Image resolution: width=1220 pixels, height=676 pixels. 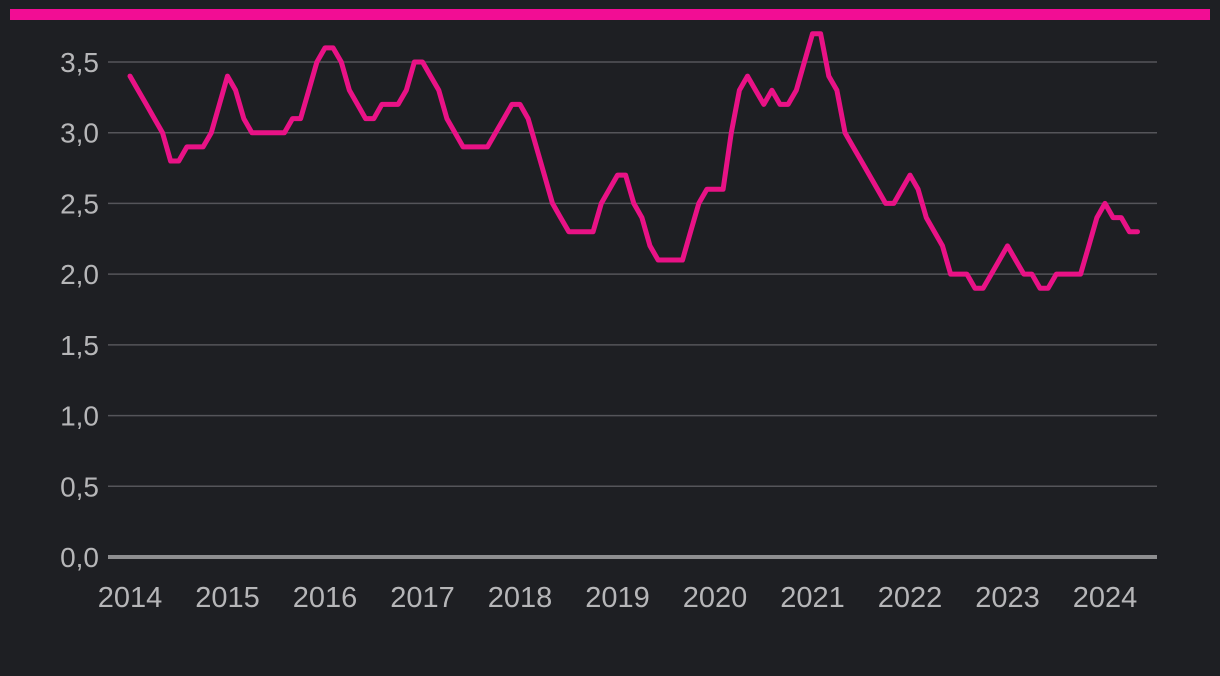 I want to click on y-tick-label: 0,5, so click(x=79, y=486).